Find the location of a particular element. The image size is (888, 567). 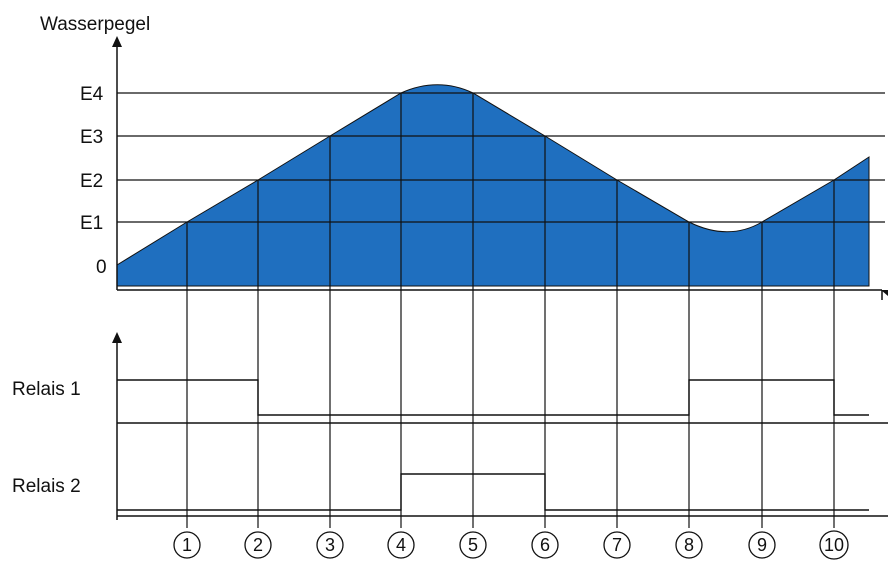

marker-number-10: 10 is located at coordinates (834, 545).